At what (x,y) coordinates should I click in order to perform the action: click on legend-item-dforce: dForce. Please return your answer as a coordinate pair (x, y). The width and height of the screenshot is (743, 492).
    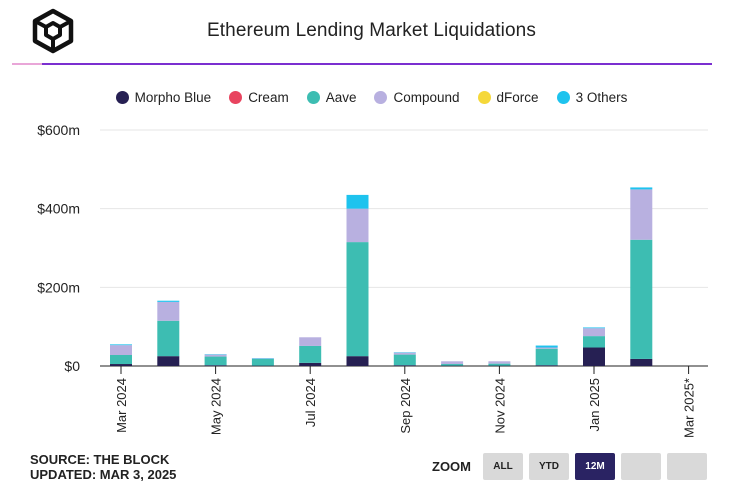
    Looking at the image, I should click on (508, 97).